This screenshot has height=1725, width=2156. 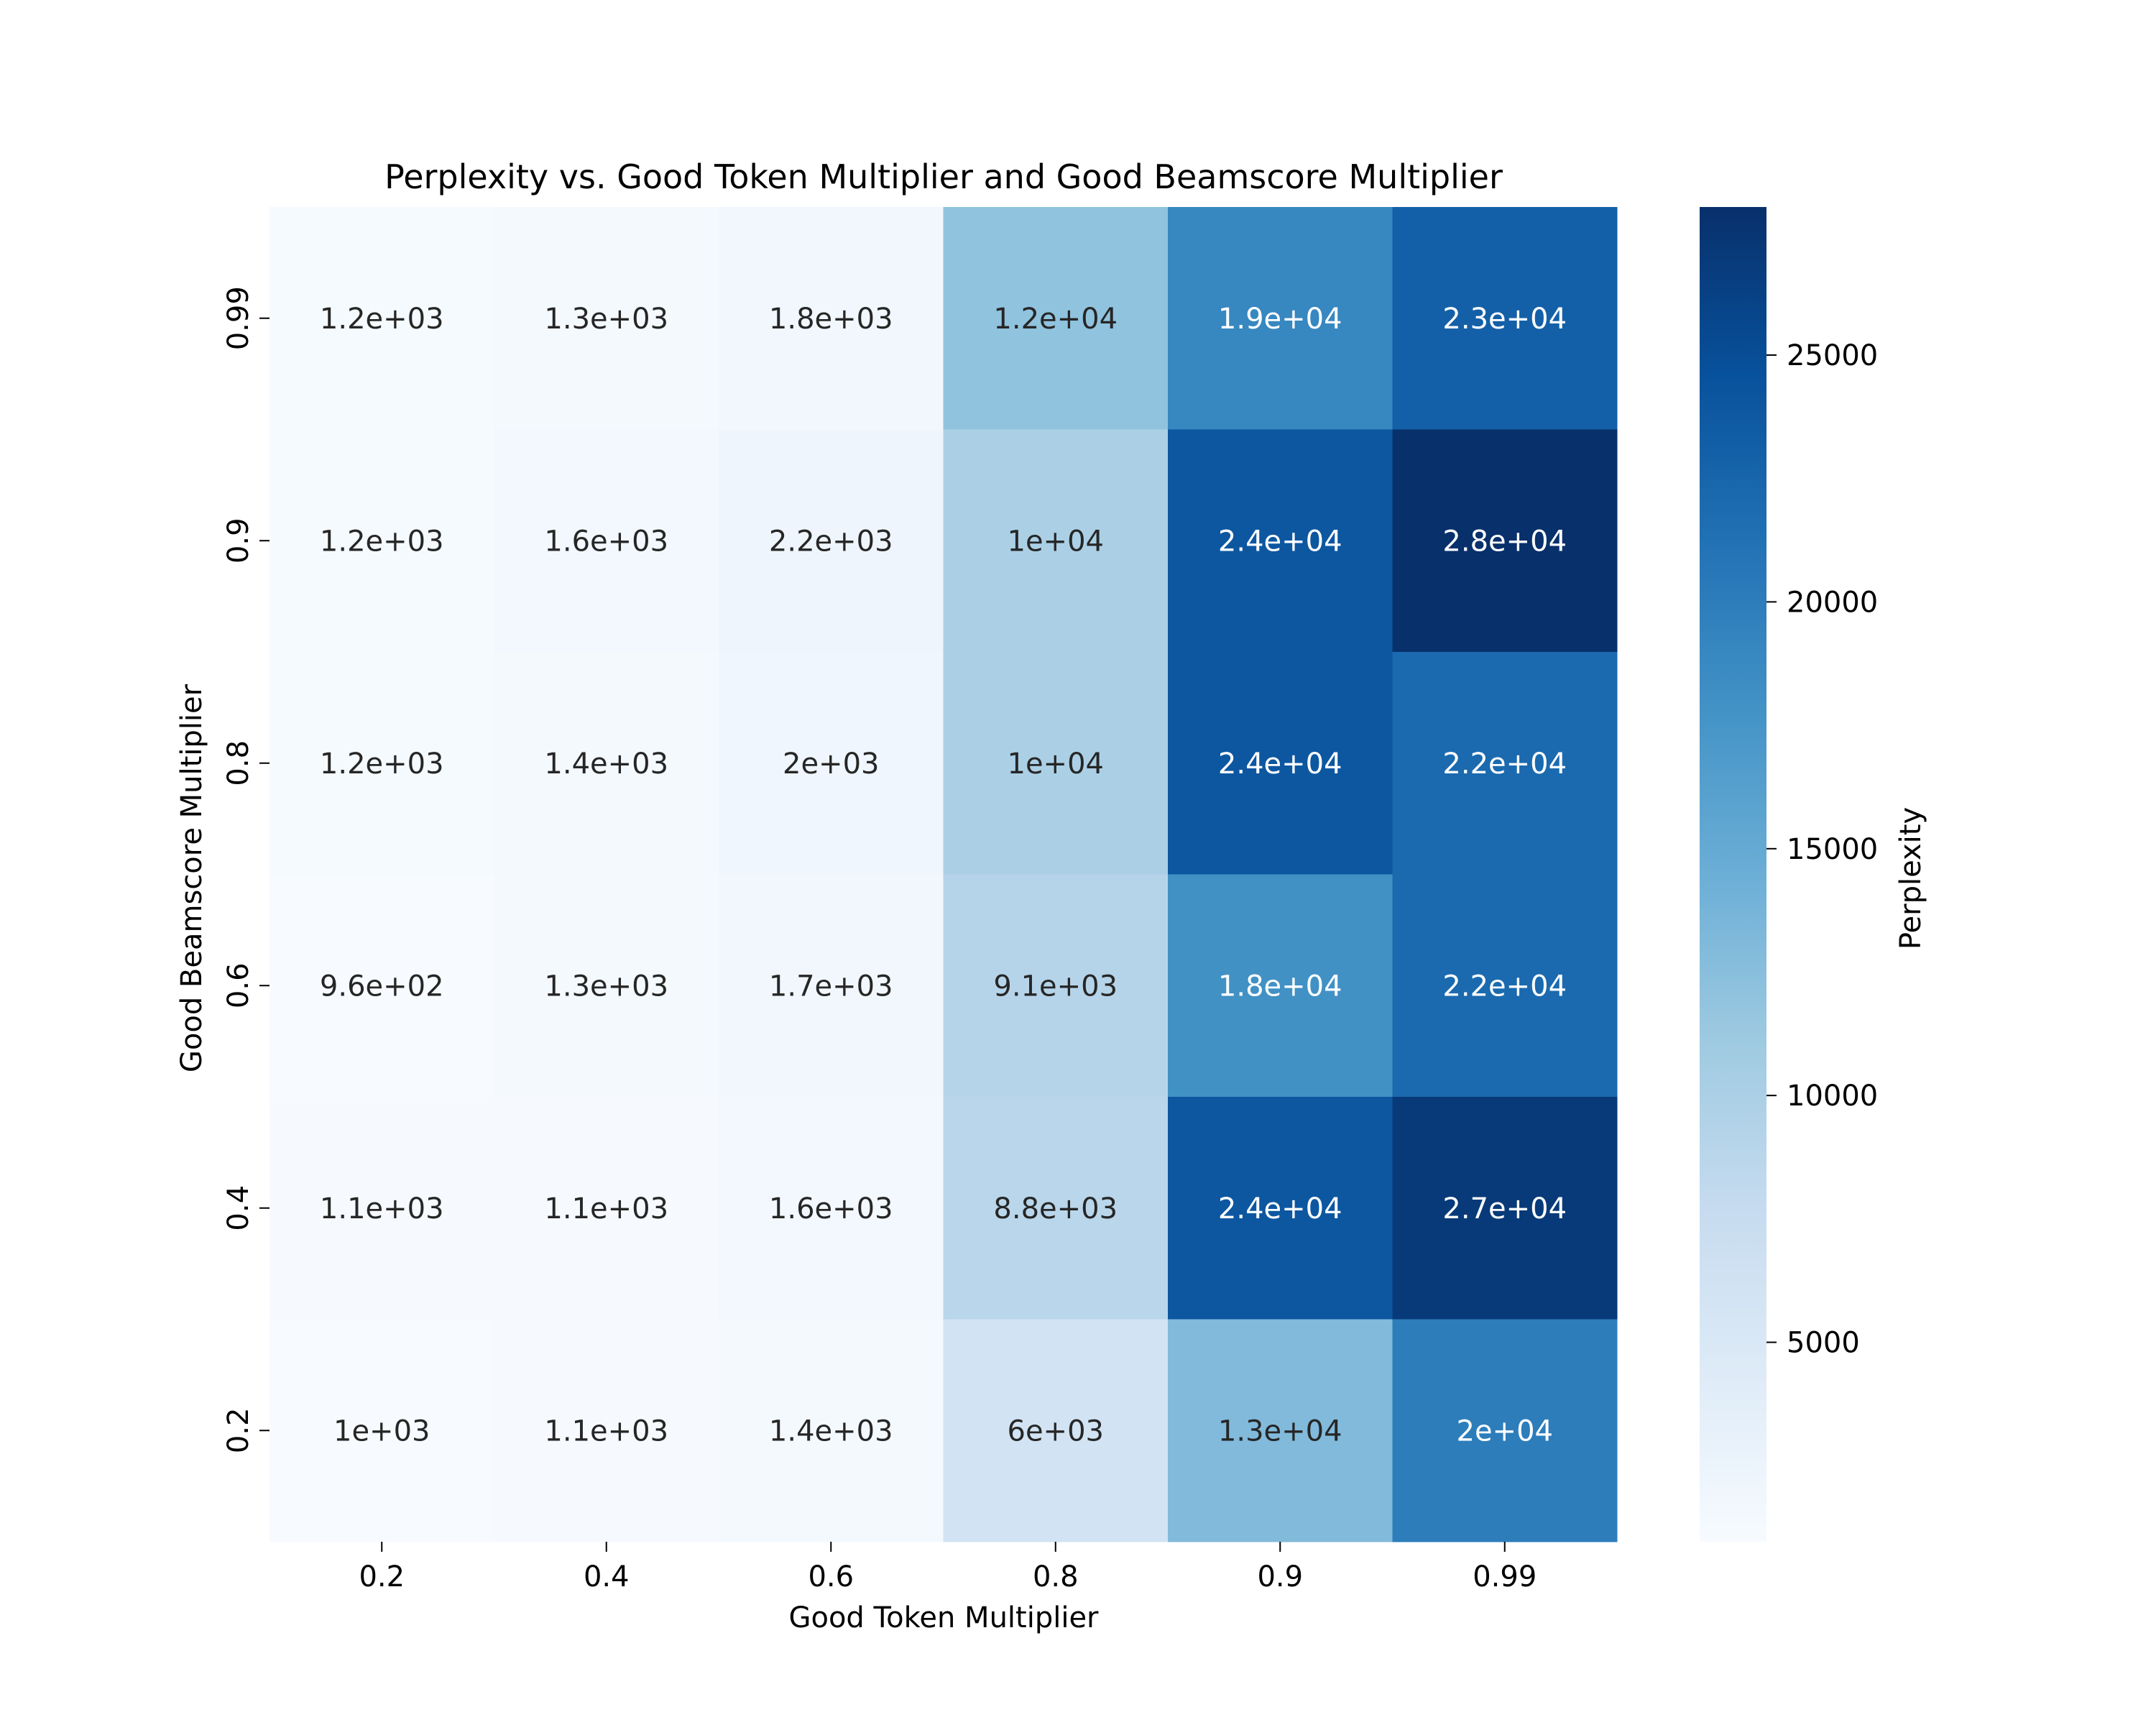 What do you see at coordinates (238, 985) in the screenshot?
I see `y-tick-label: 0.6` at bounding box center [238, 985].